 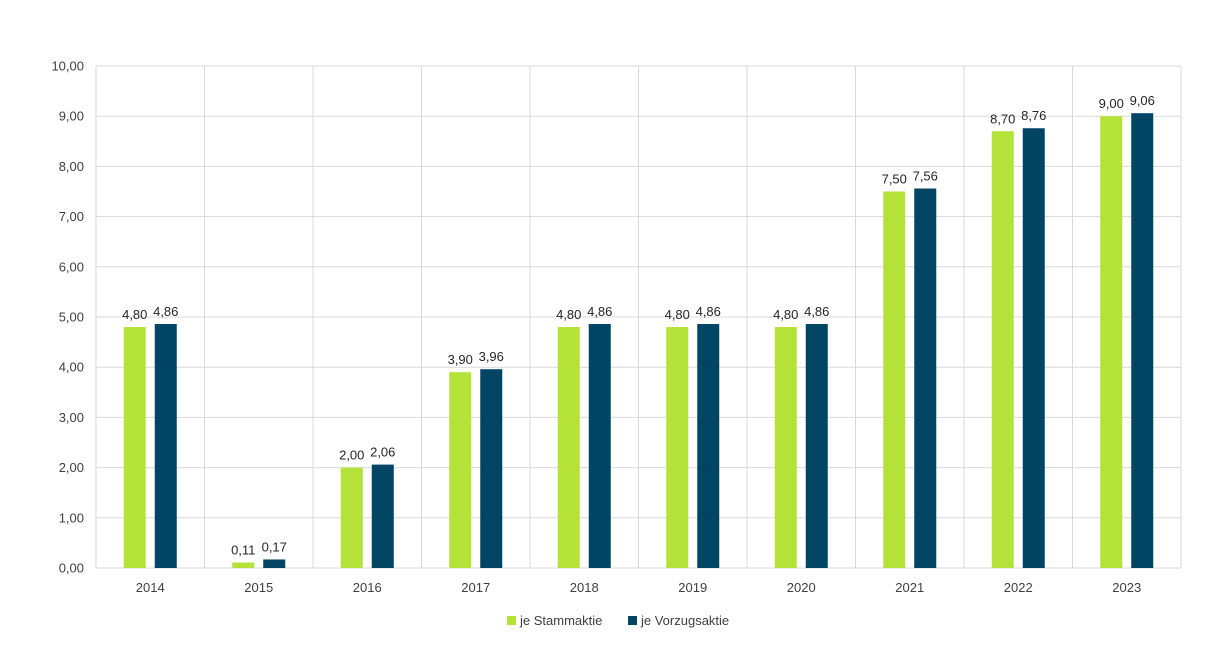 What do you see at coordinates (801, 587) in the screenshot?
I see `x-tick-label: 2020` at bounding box center [801, 587].